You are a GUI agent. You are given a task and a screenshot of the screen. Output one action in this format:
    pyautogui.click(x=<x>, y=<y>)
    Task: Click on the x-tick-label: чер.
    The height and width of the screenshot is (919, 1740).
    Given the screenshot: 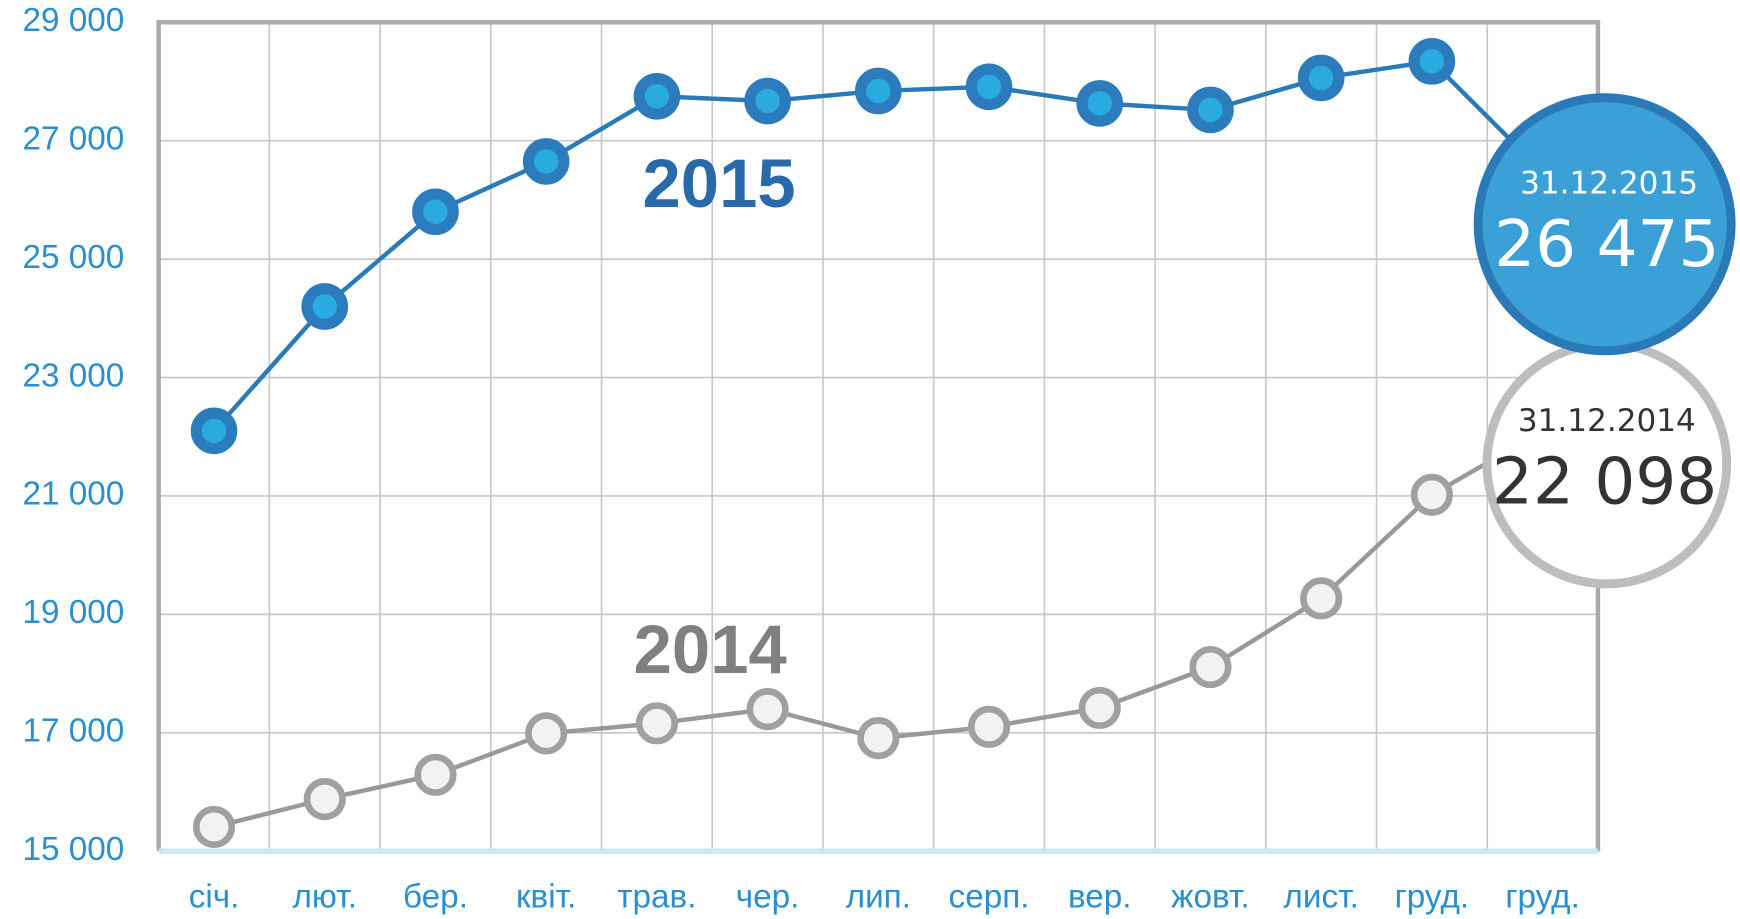 What is the action you would take?
    pyautogui.click(x=768, y=897)
    